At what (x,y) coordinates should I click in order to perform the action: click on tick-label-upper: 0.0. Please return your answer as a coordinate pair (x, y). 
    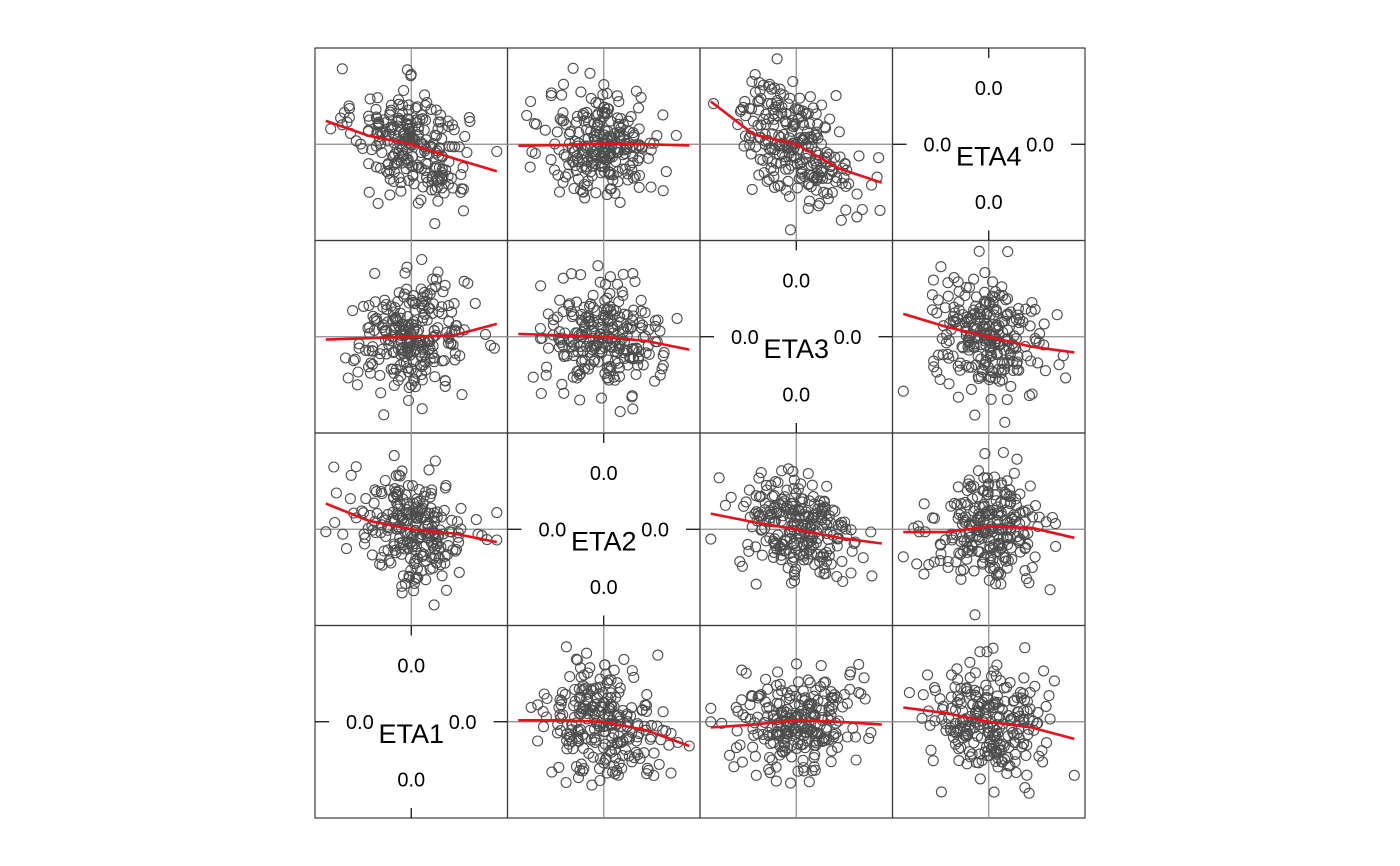
    Looking at the image, I should click on (411, 667).